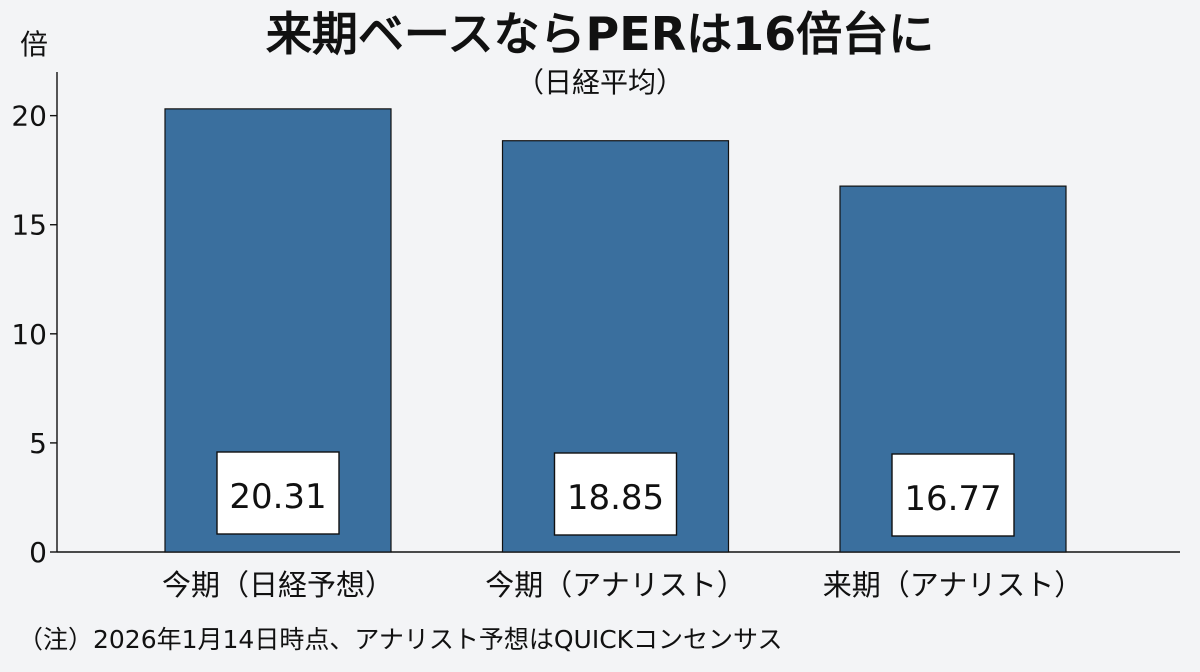 The width and height of the screenshot is (1200, 672). What do you see at coordinates (615, 585) in the screenshot?
I see `x-tick-label: 今期（アナリスト）` at bounding box center [615, 585].